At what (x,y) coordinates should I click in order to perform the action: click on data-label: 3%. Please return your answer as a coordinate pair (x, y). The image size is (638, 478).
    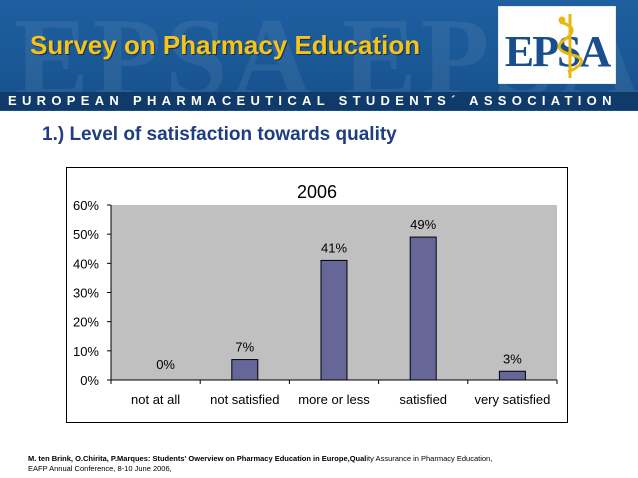
    Looking at the image, I should click on (512, 358).